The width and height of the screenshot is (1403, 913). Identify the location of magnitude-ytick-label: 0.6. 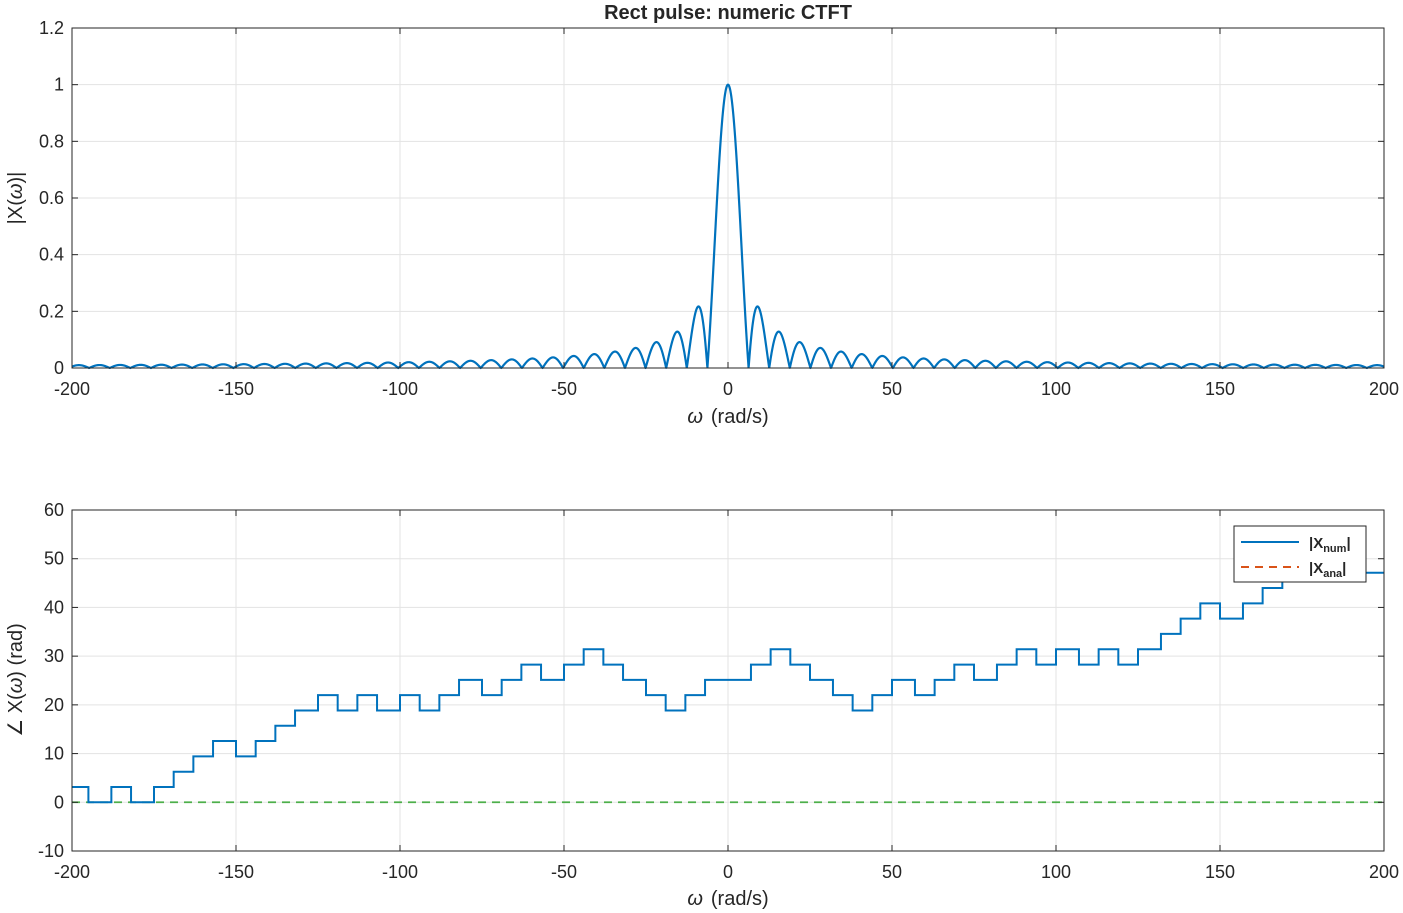
(51, 198).